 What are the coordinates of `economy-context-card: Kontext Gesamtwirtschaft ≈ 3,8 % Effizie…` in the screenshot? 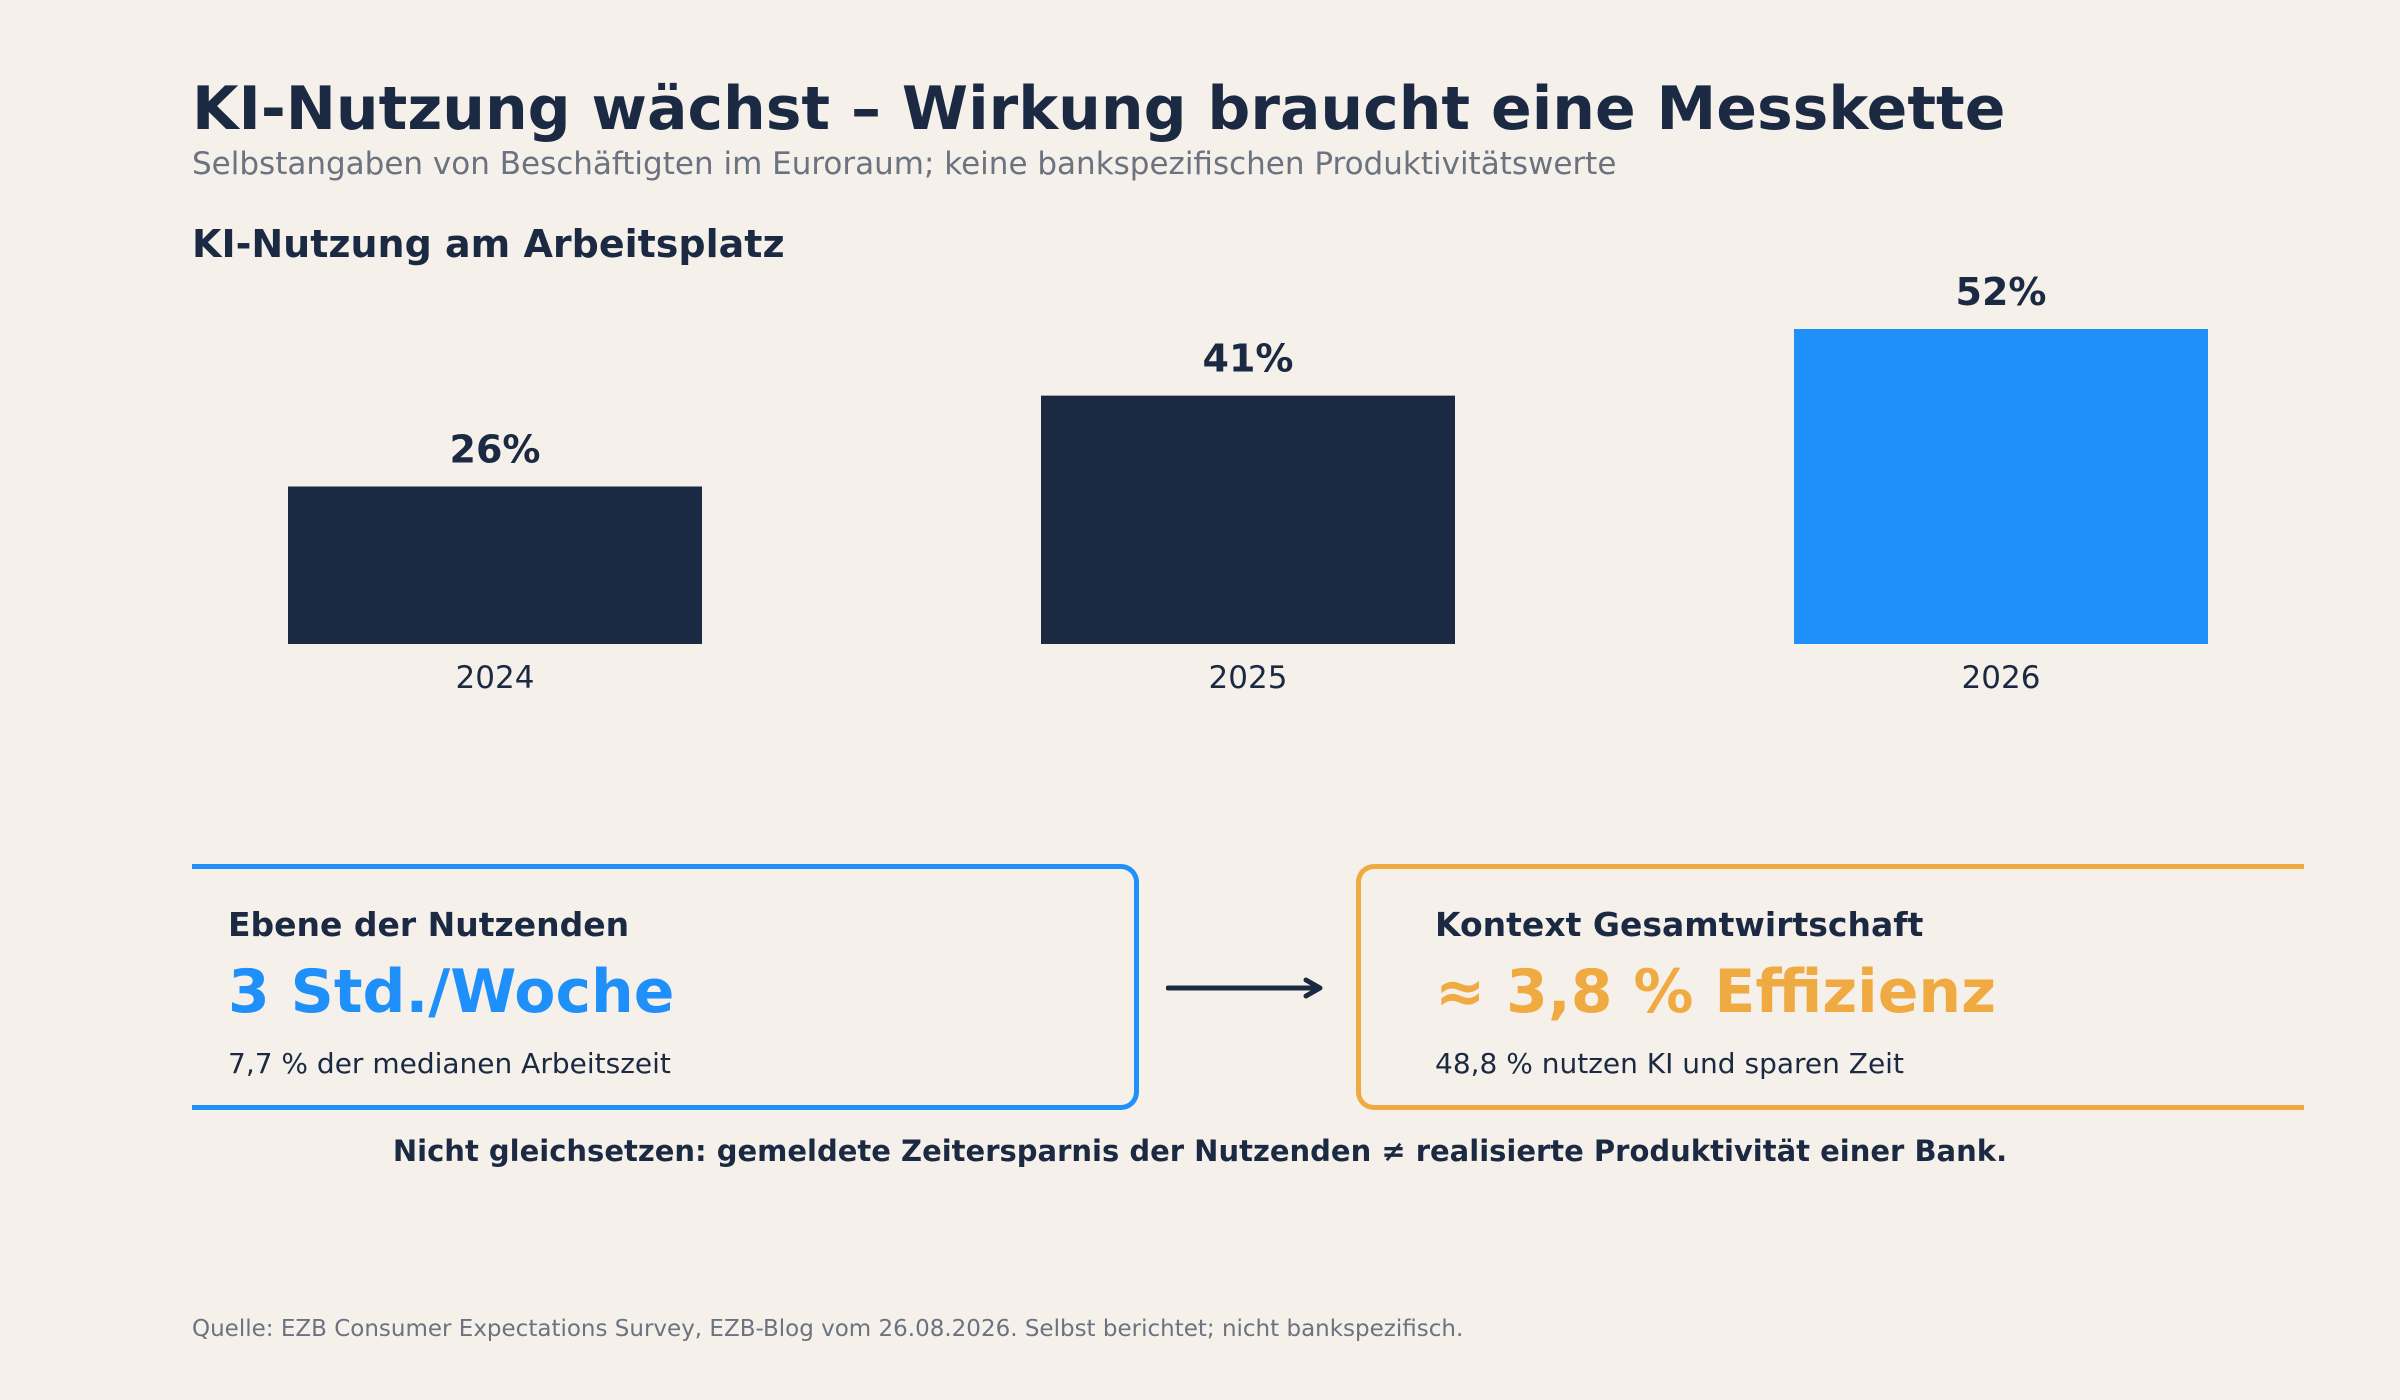 It's located at (1830, 987).